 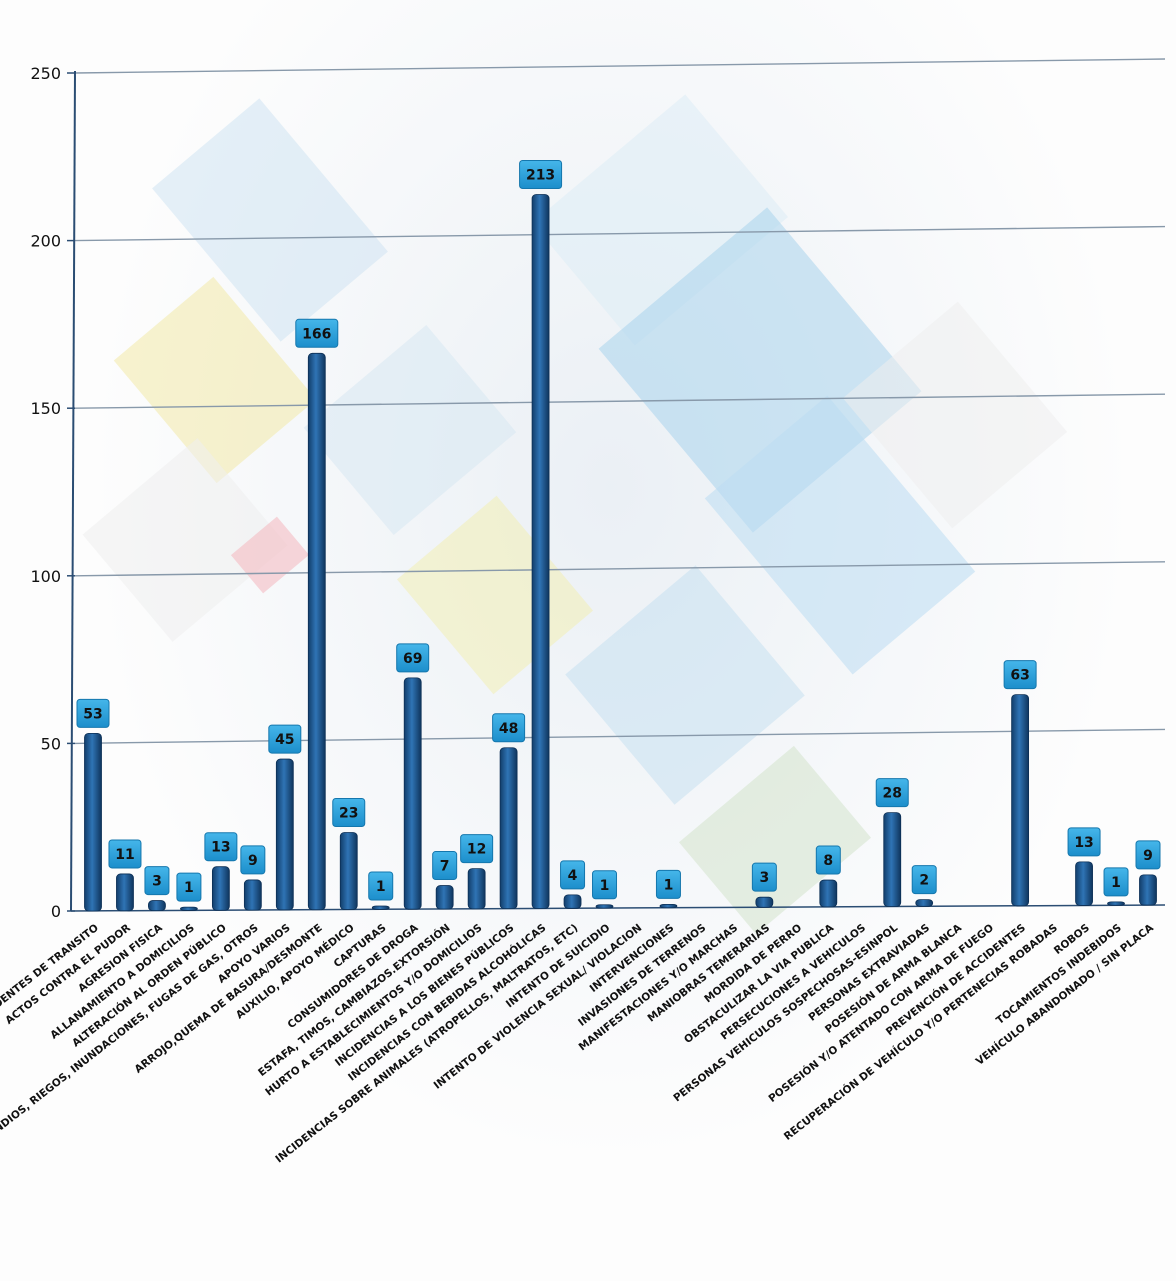 I want to click on data-label: 11, so click(x=124, y=855).